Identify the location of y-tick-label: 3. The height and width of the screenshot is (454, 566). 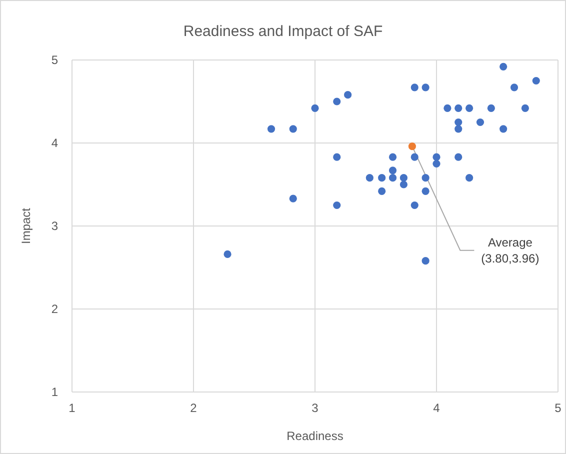
(54, 226).